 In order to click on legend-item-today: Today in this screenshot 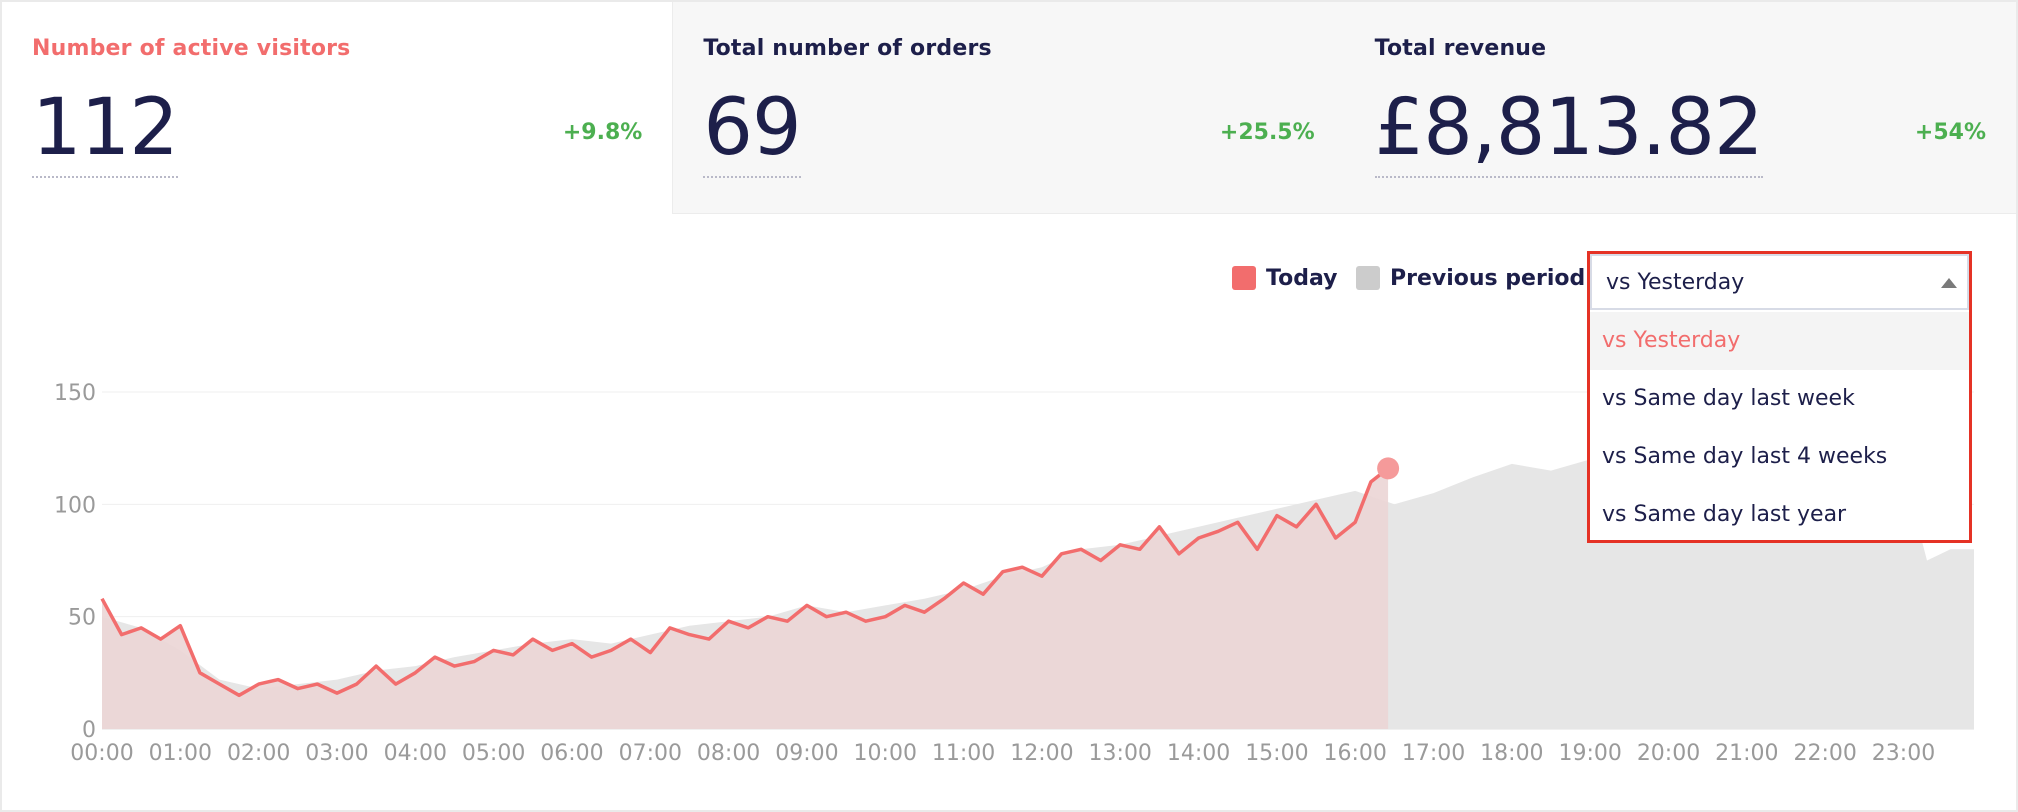, I will do `click(1284, 278)`.